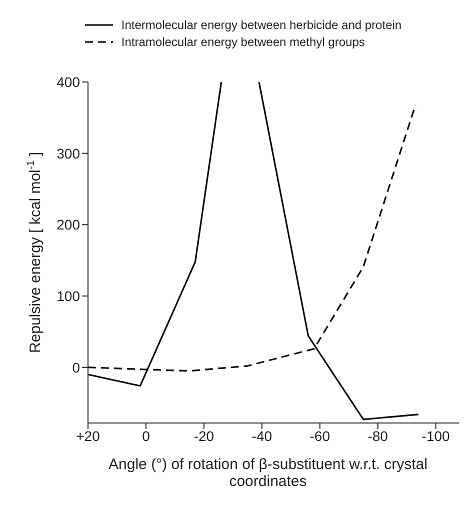 This screenshot has width=475, height=524. What do you see at coordinates (68, 224) in the screenshot?
I see `y-tick-label: 200` at bounding box center [68, 224].